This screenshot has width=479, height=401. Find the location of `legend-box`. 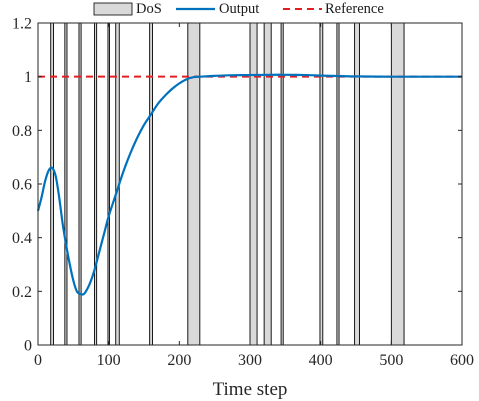

legend-box is located at coordinates (242, 8).